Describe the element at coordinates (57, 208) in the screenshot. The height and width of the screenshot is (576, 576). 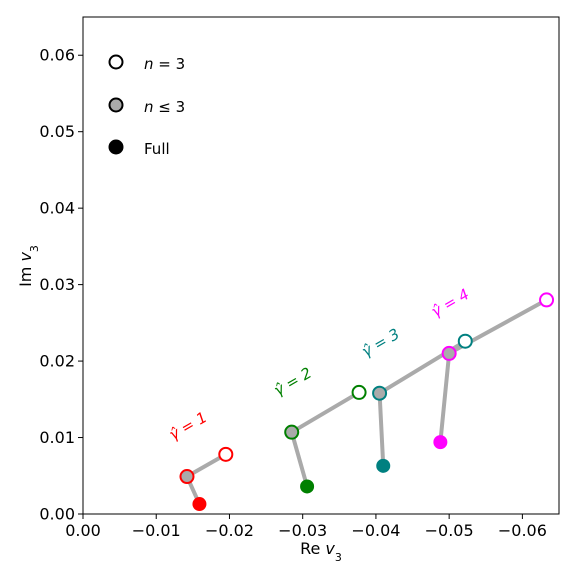
I see `y-tick-label: 0.04` at that location.